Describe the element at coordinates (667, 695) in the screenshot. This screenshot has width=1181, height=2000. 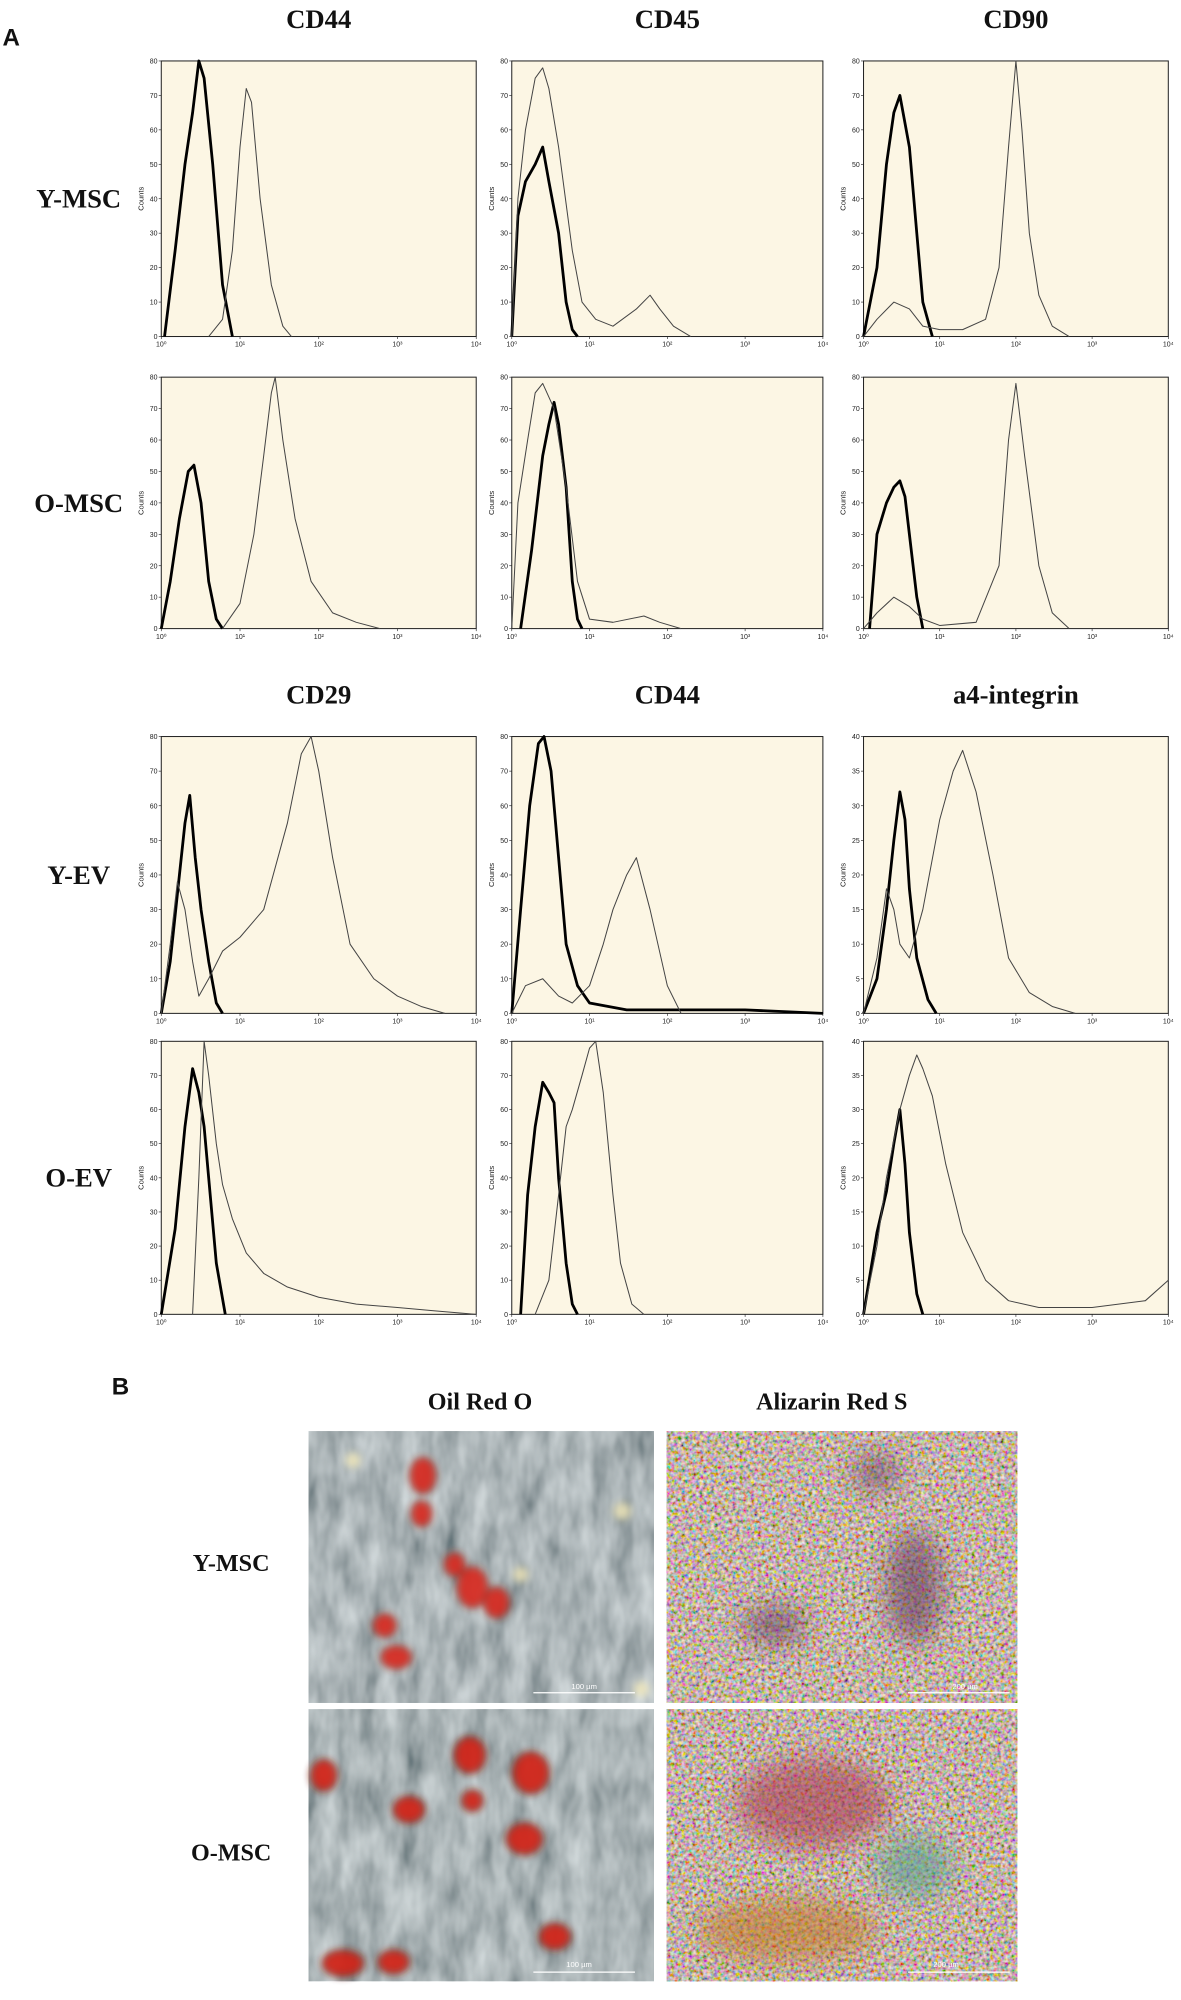
I see `column-title: CD44` at that location.